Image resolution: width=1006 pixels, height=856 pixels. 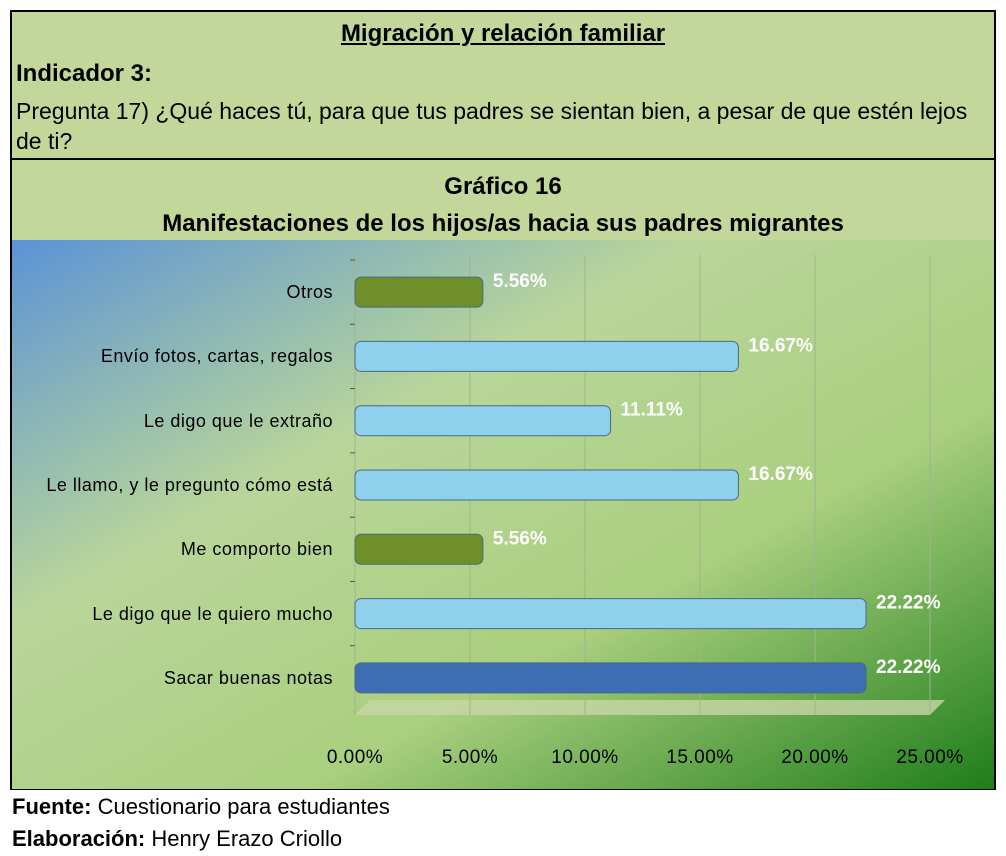 I want to click on x-tick-label: 15.00%, so click(x=699, y=757).